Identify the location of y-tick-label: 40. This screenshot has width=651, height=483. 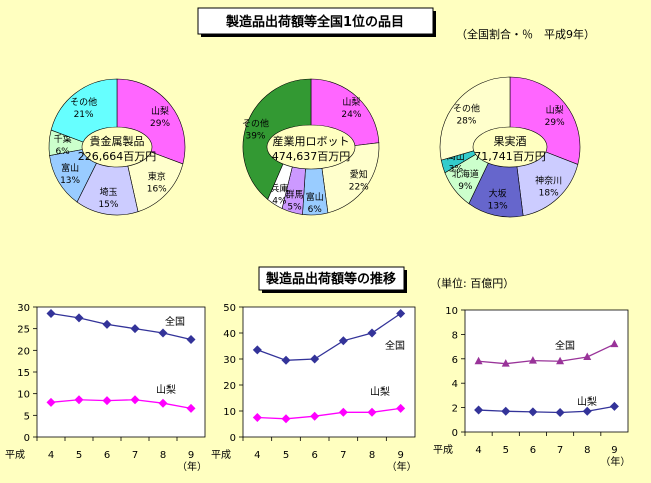
(229, 334).